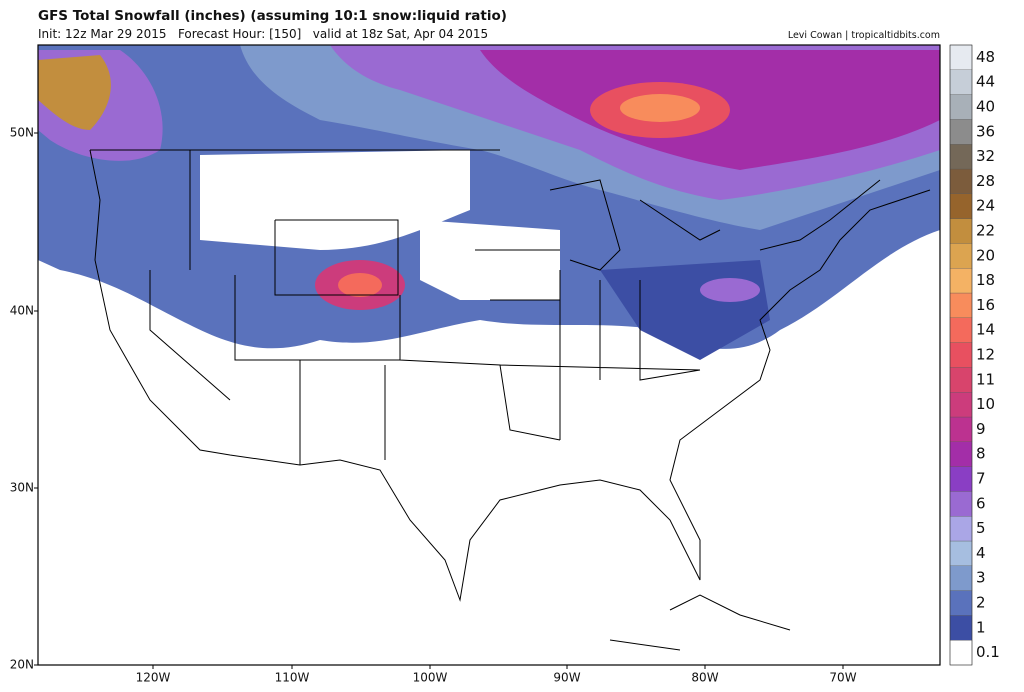 This screenshot has height=692, width=1024. Describe the element at coordinates (292, 678) in the screenshot. I see `lon-label: 110W` at that location.